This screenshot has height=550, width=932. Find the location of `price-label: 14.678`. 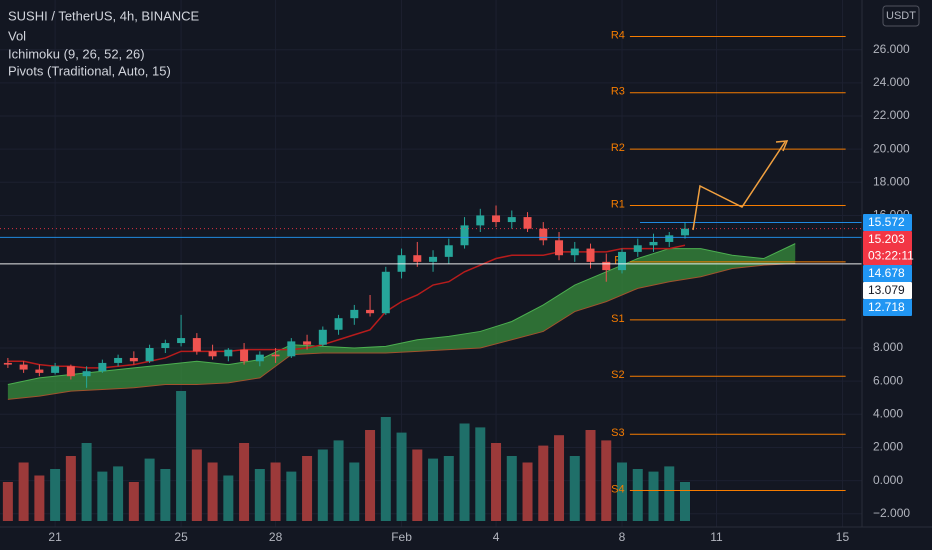

price-label: 14.678 is located at coordinates (886, 273).